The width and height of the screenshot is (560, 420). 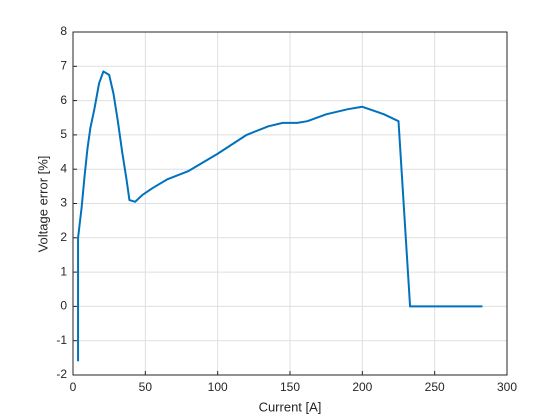 I want to click on y-tick-label: 6, so click(x=63, y=100).